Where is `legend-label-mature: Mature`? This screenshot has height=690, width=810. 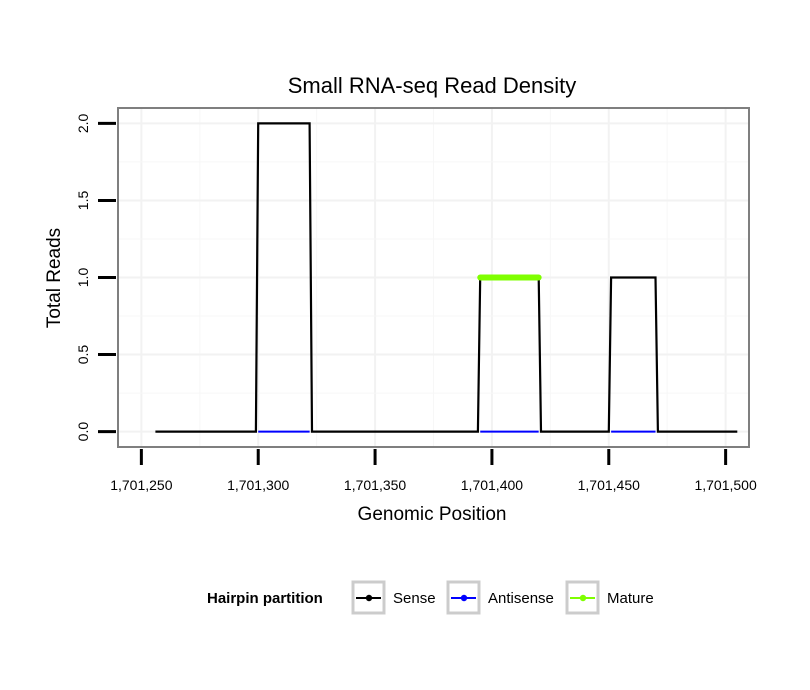
legend-label-mature: Mature is located at coordinates (630, 598).